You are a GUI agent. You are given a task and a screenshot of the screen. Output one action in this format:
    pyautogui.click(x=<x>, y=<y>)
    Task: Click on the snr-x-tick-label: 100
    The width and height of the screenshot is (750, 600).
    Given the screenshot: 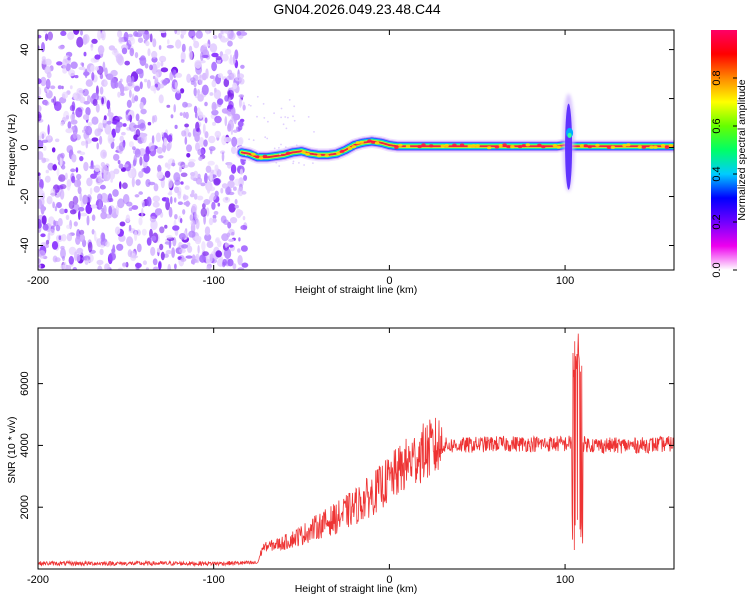 What is the action you would take?
    pyautogui.click(x=565, y=580)
    